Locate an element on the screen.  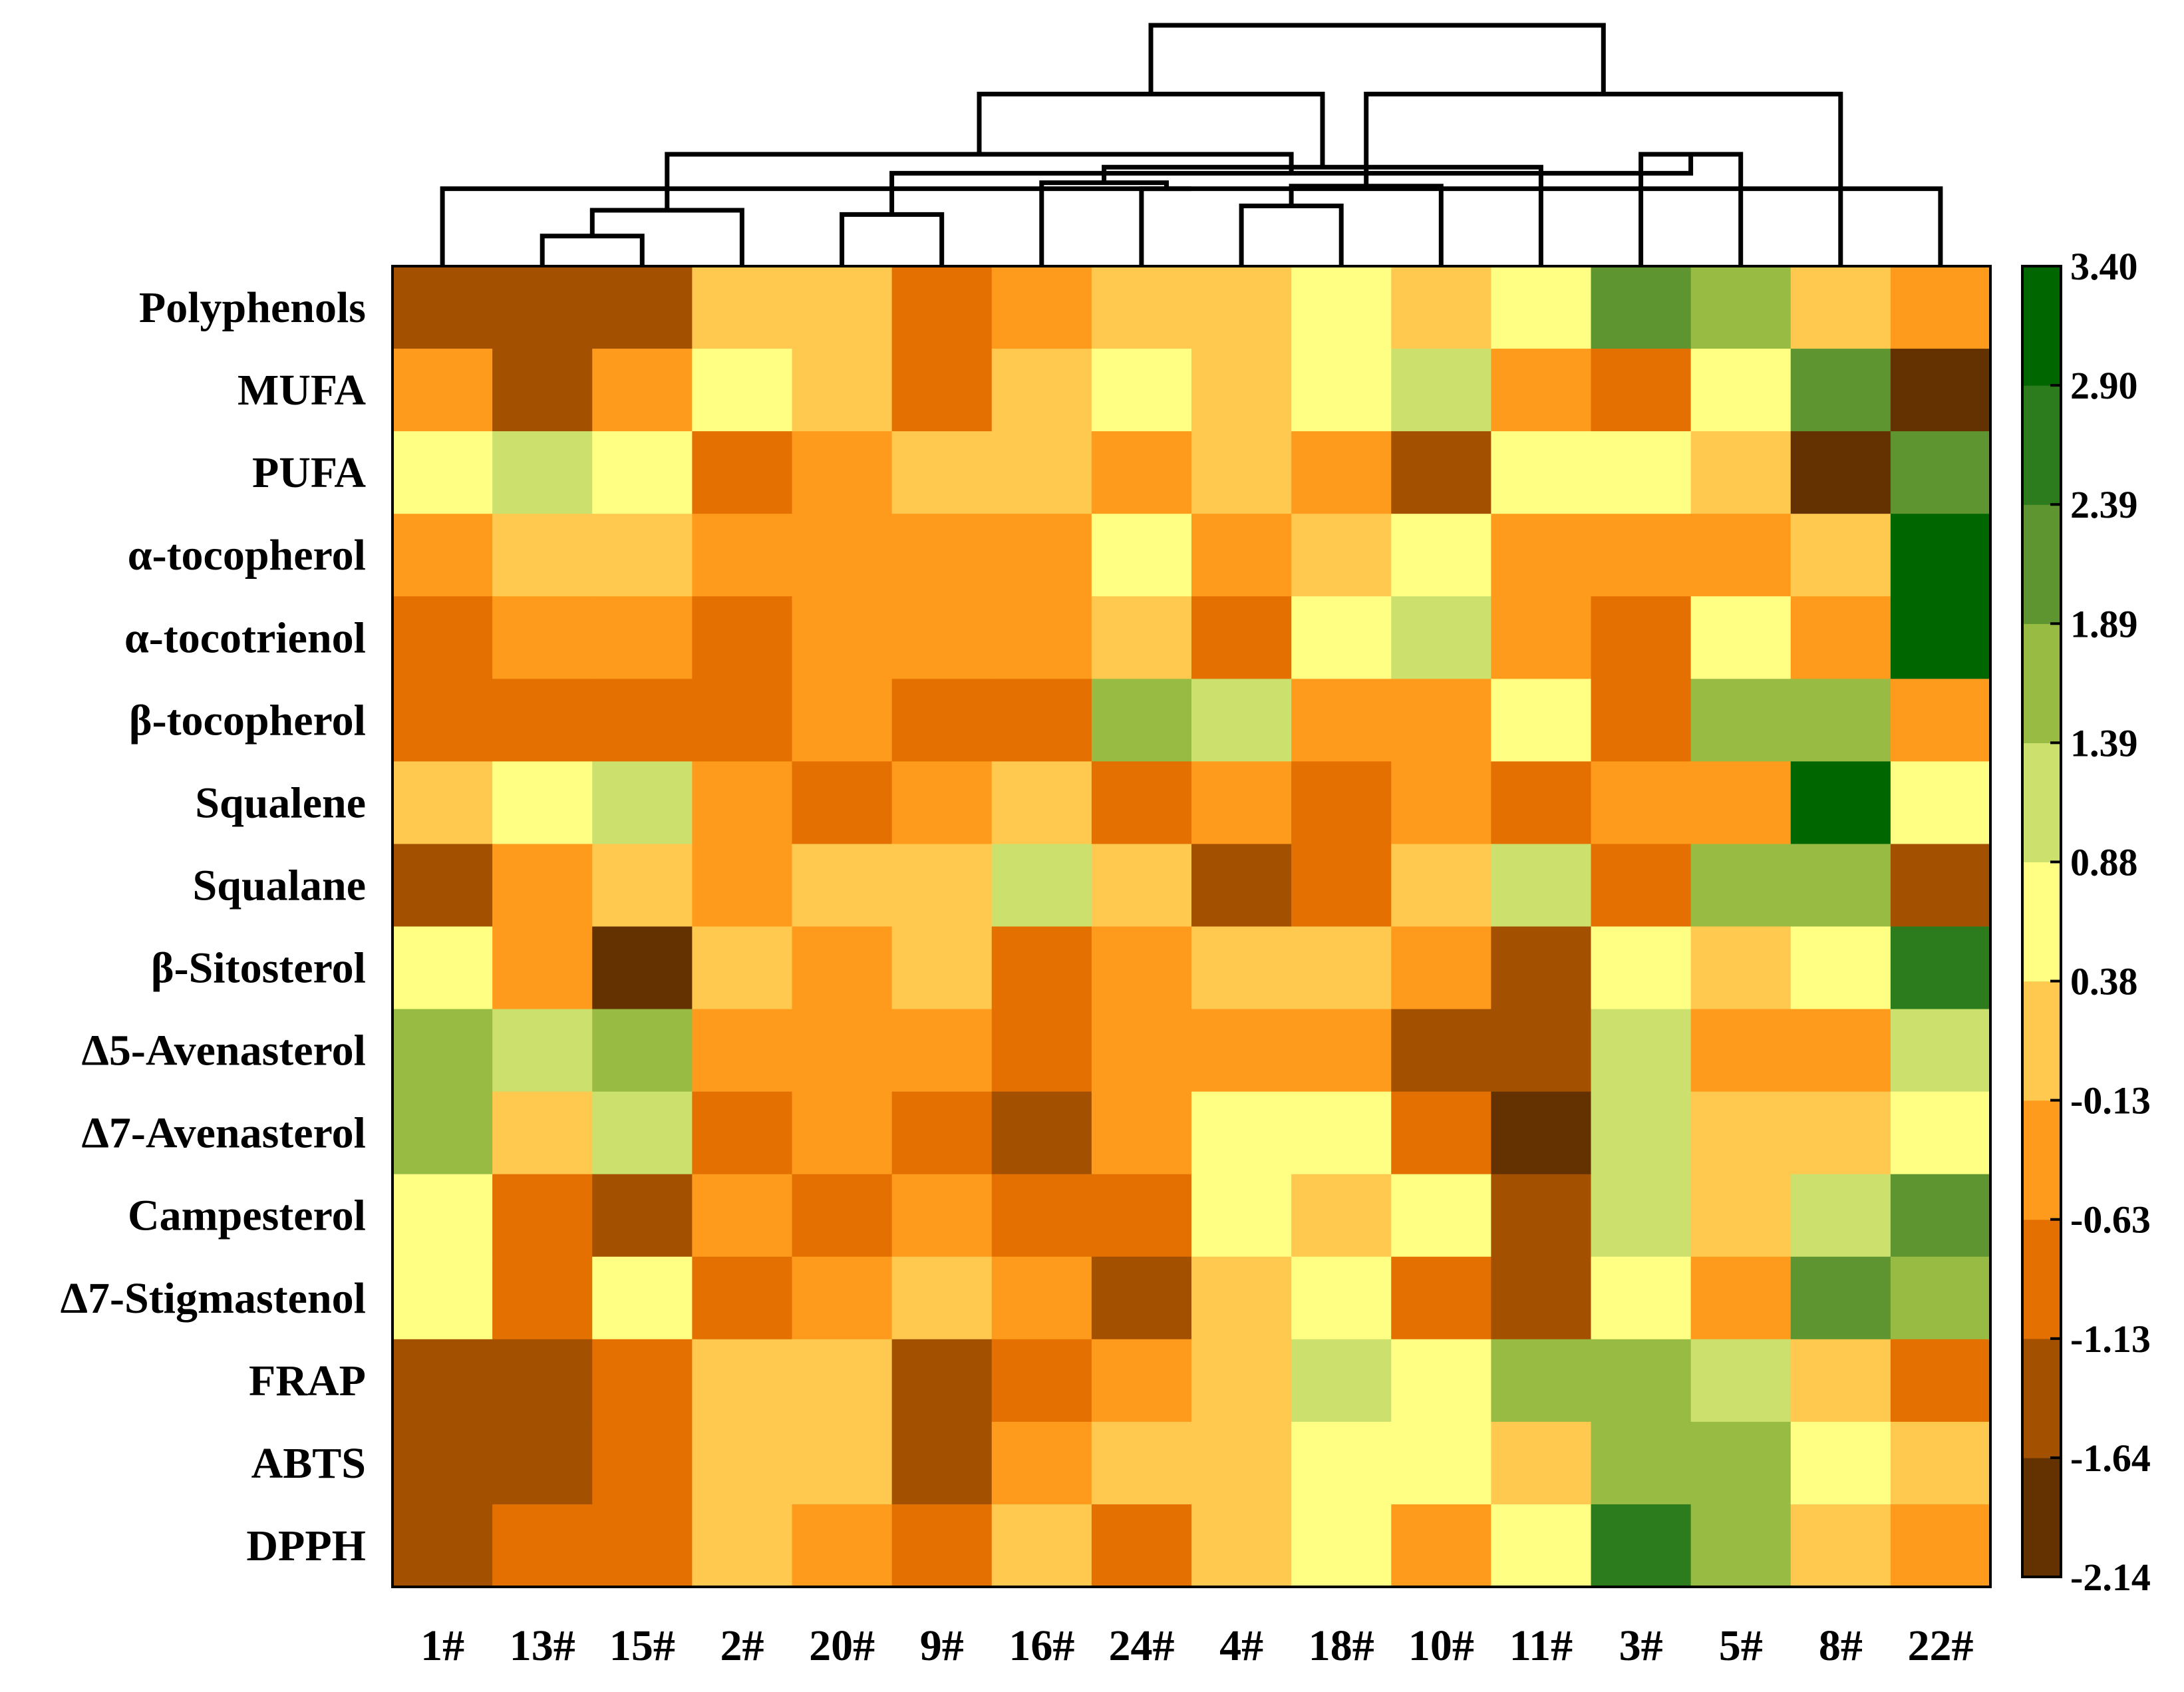
row-label: Polyphenols is located at coordinates (252, 307).